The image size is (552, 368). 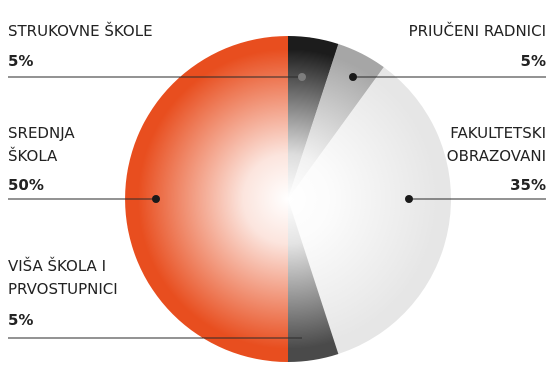 What do you see at coordinates (533, 61) in the screenshot?
I see `slice-value-1: 5%` at bounding box center [533, 61].